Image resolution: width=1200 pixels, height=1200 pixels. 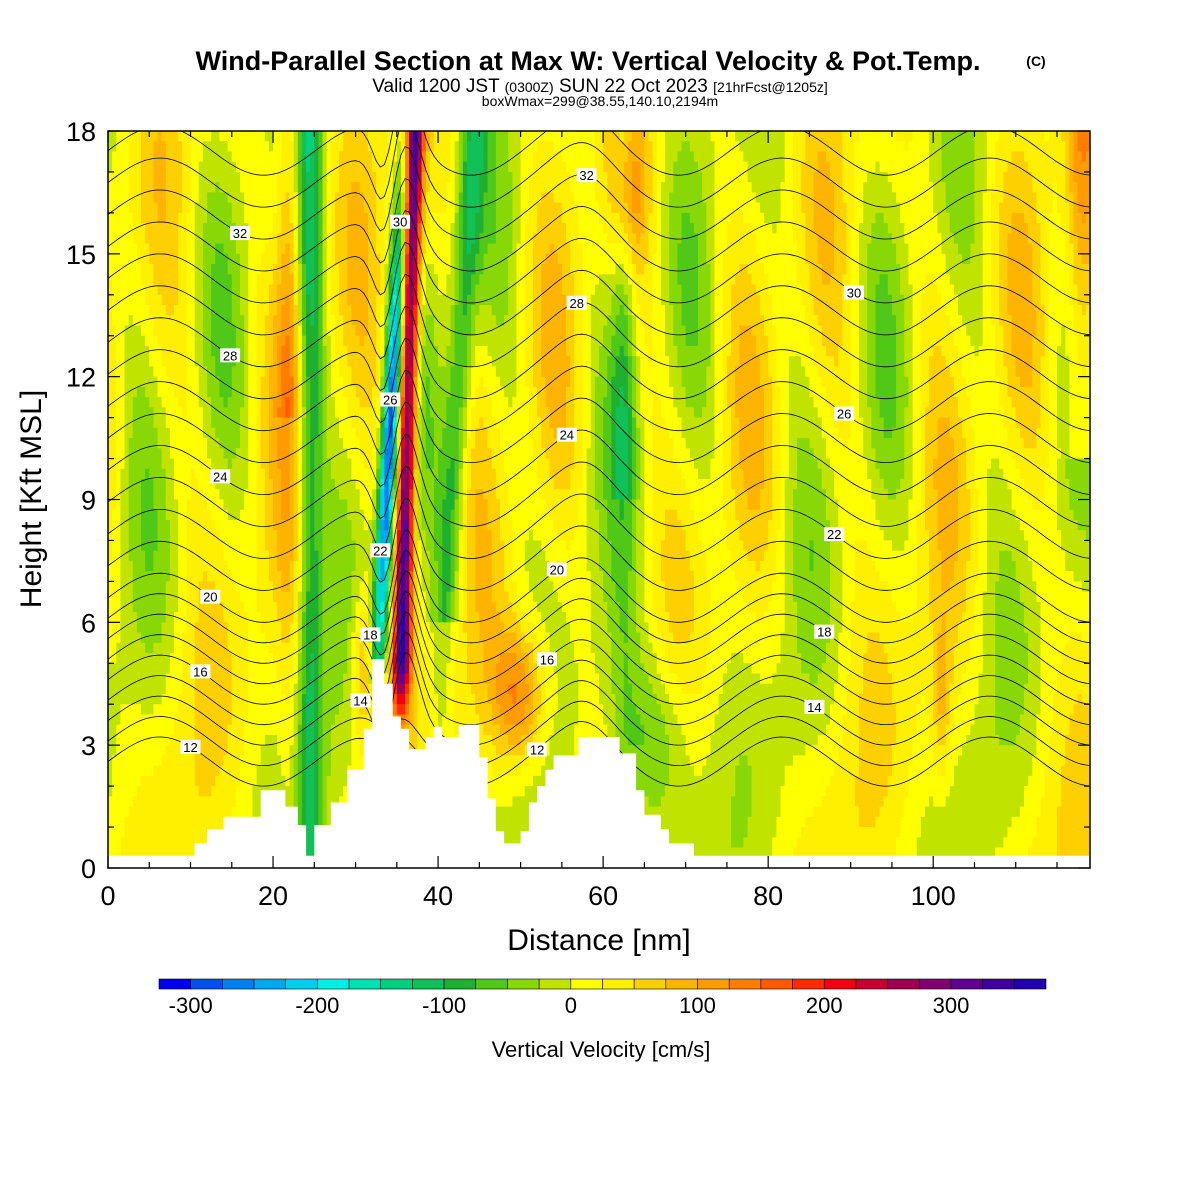 I want to click on chart-subtitle-box: boxWmax=299@38.55,140.10,2194m, so click(x=600, y=101).